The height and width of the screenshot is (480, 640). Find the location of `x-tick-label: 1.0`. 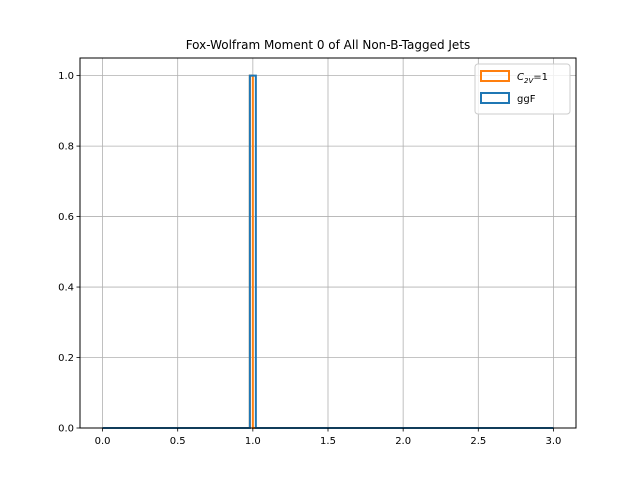

x-tick-label: 1.0 is located at coordinates (253, 441).